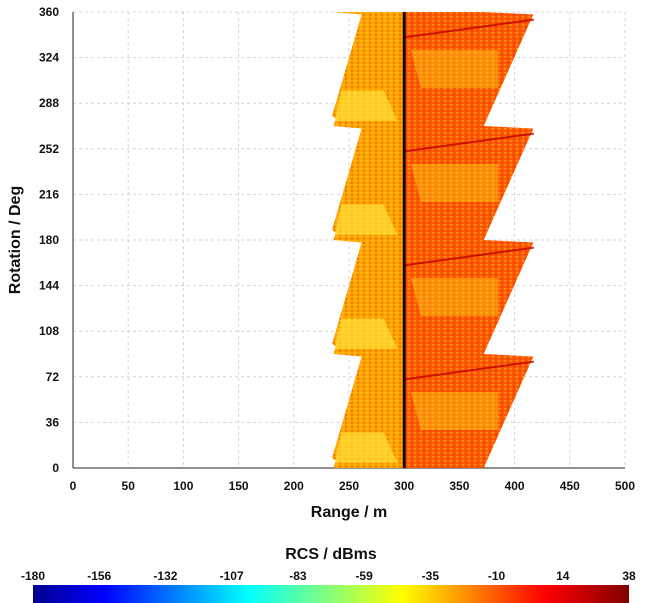 Image resolution: width=662 pixels, height=603 pixels. I want to click on colorbar, so click(331, 594).